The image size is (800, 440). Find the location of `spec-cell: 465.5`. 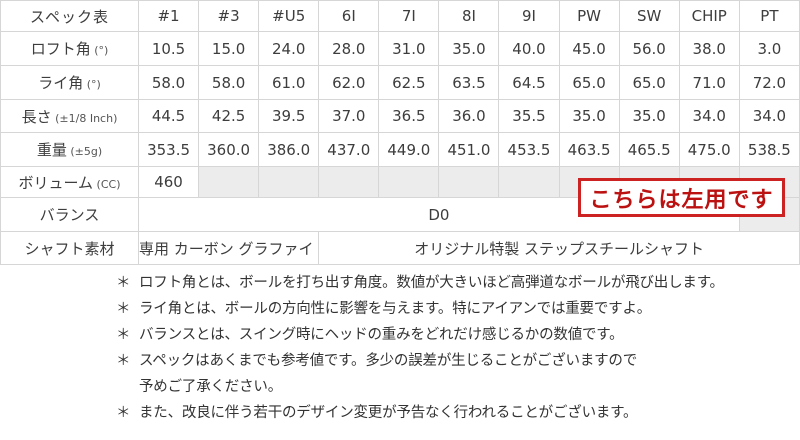

spec-cell: 465.5 is located at coordinates (649, 149).